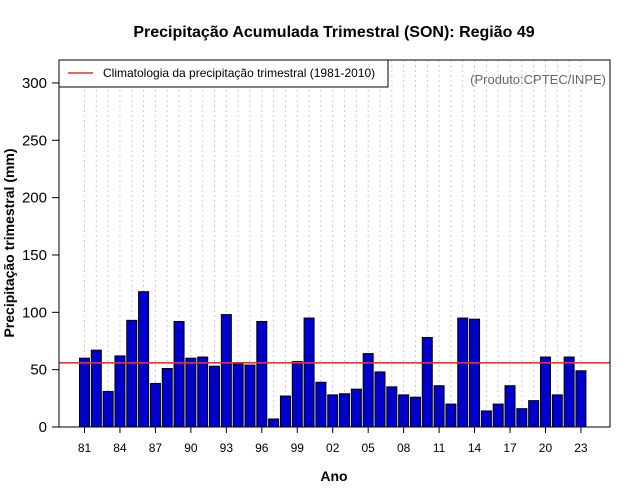  What do you see at coordinates (108, 409) in the screenshot?
I see `bar-1983` at bounding box center [108, 409].